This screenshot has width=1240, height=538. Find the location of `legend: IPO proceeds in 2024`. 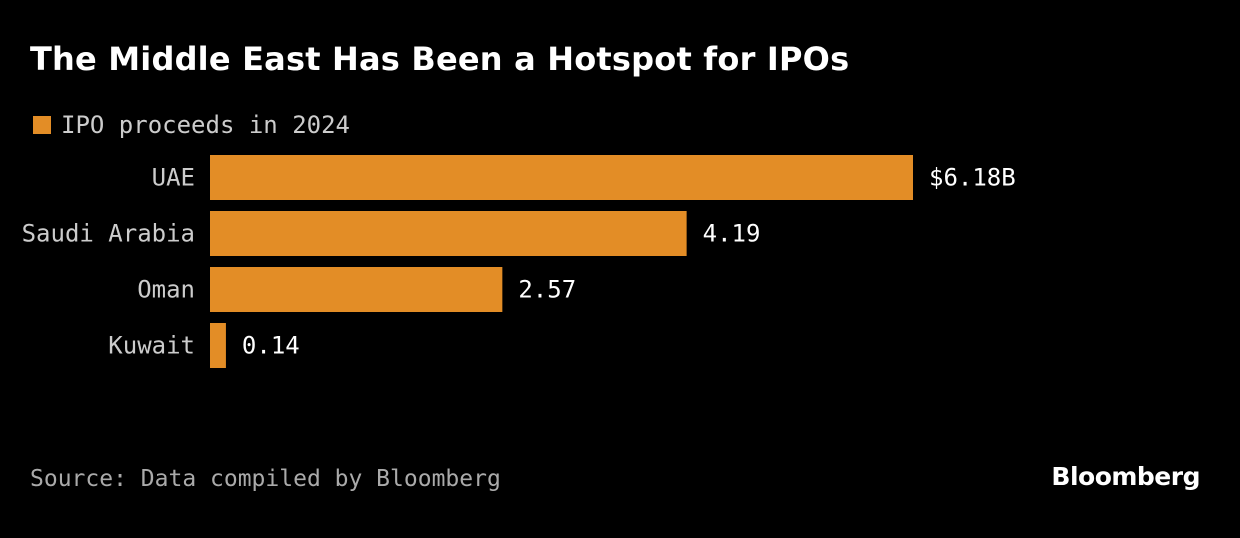

legend: IPO proceeds in 2024 is located at coordinates (191, 125).